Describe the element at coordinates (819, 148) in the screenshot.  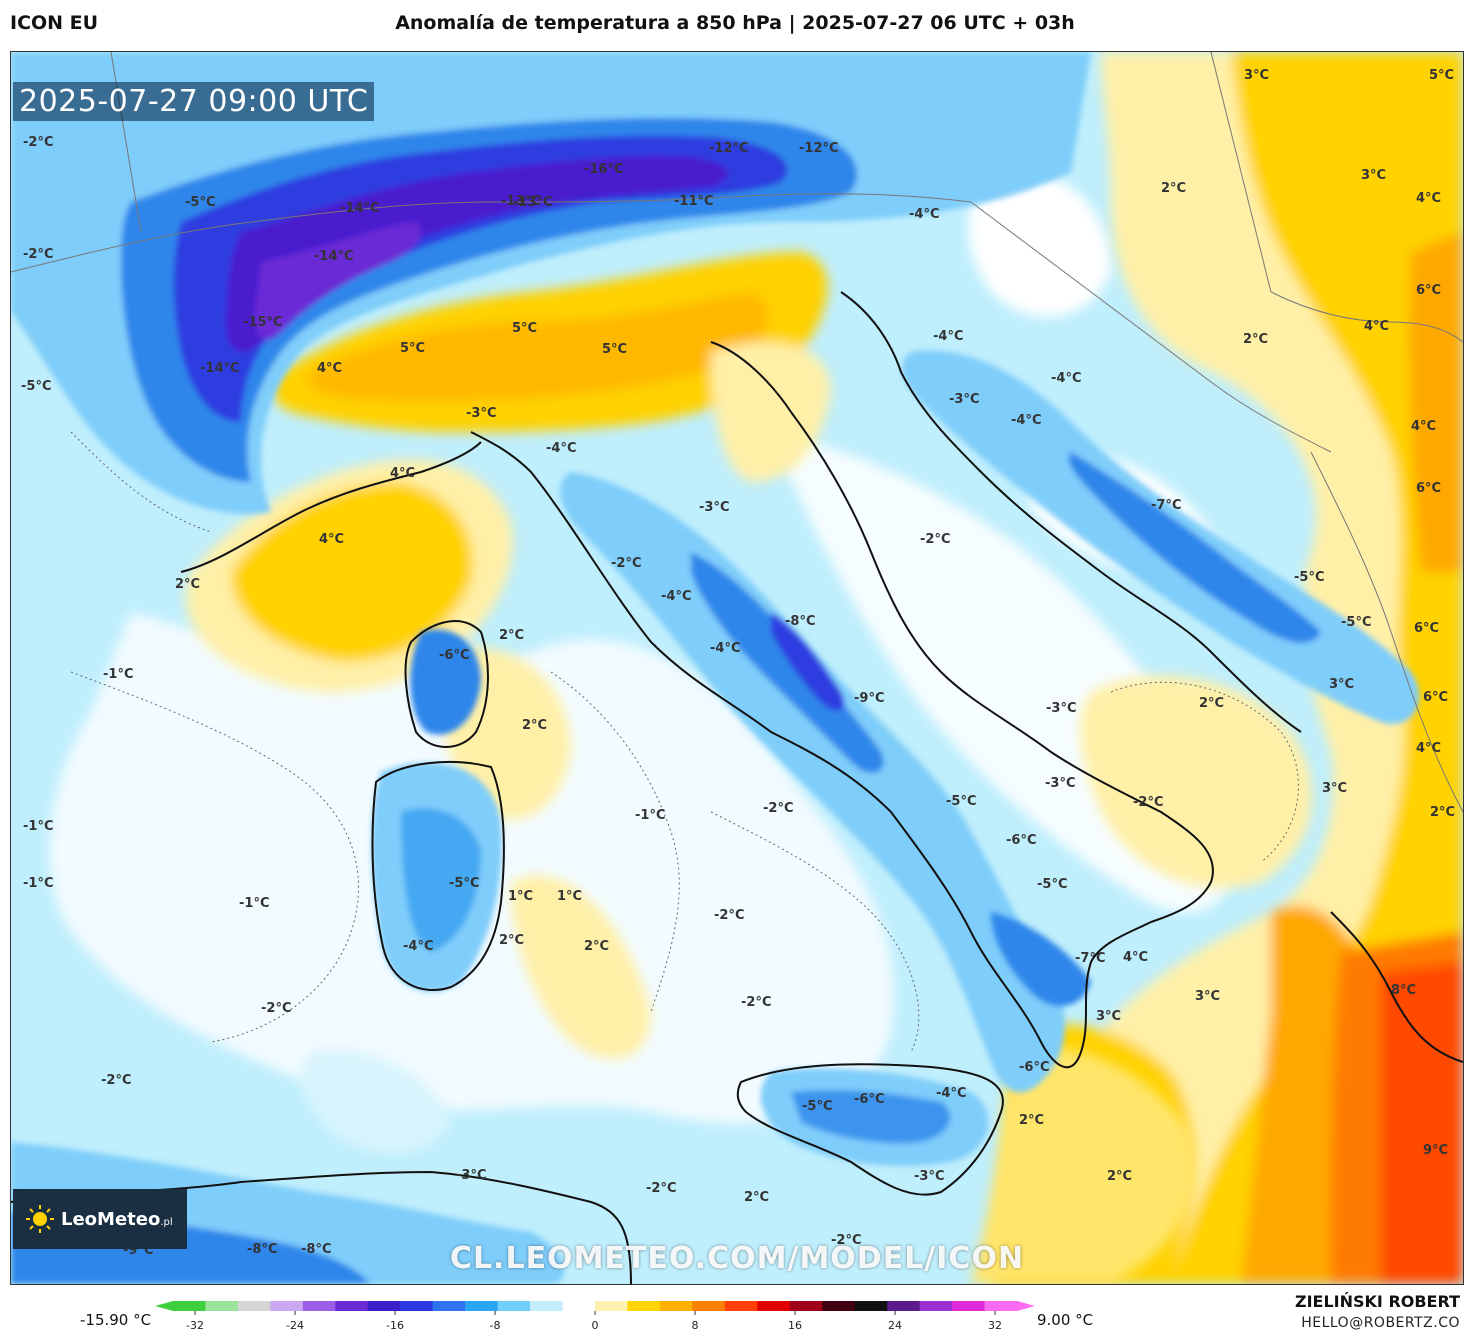
I see `temperature-label: -12°C` at that location.